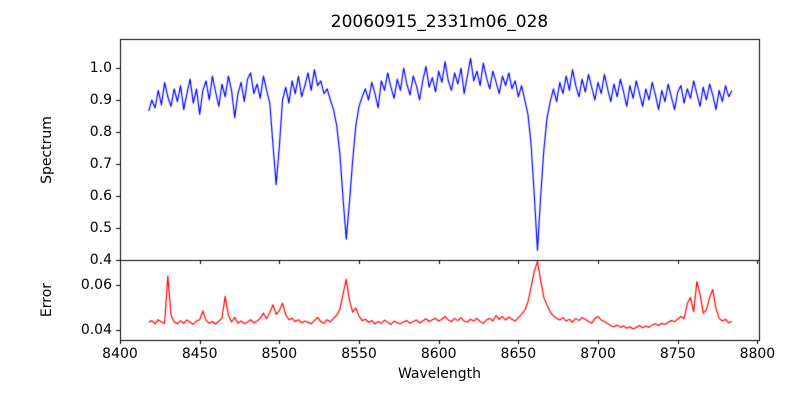  I want to click on y-tick-label-spectrum: 0.5, so click(100, 227).